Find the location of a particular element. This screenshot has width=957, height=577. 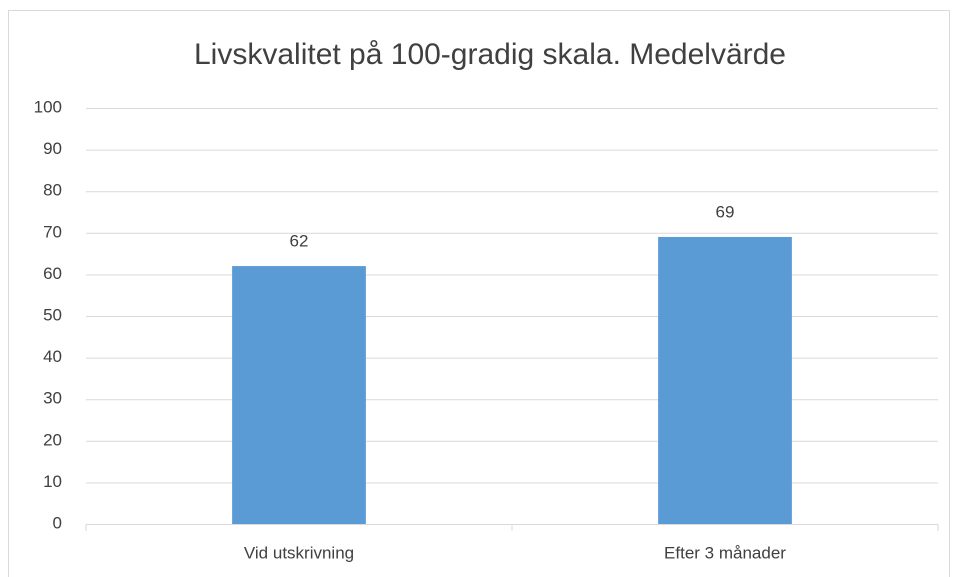

y-tick-label: 100 is located at coordinates (48, 106).